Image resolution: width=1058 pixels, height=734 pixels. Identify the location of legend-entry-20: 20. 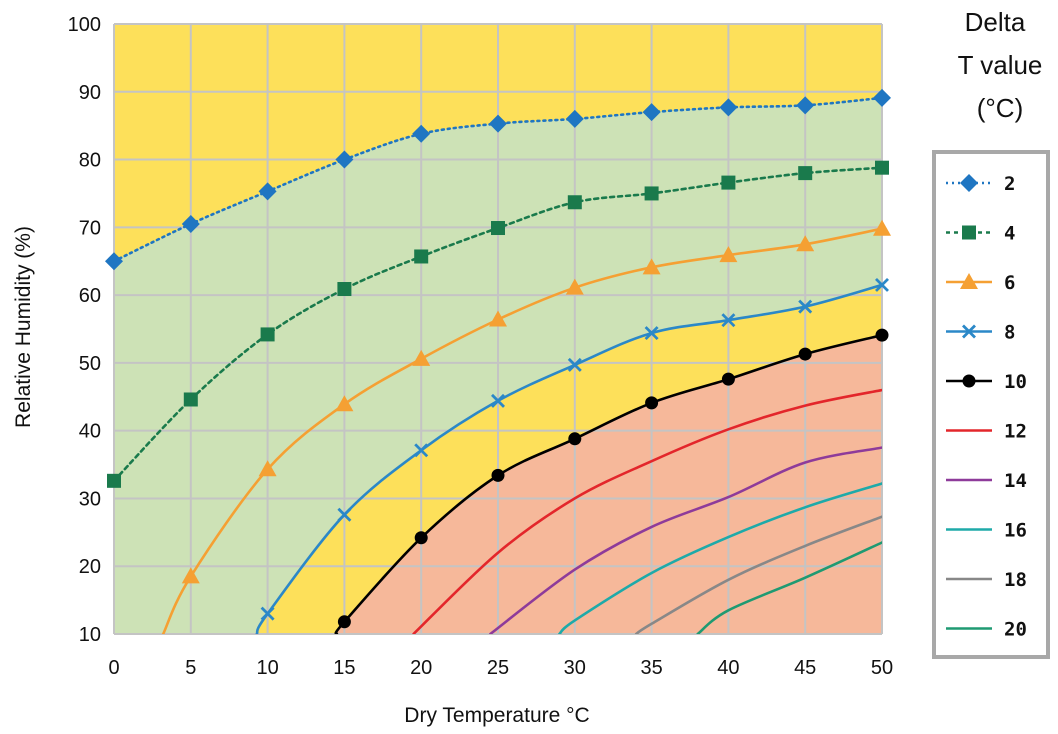
(986, 630).